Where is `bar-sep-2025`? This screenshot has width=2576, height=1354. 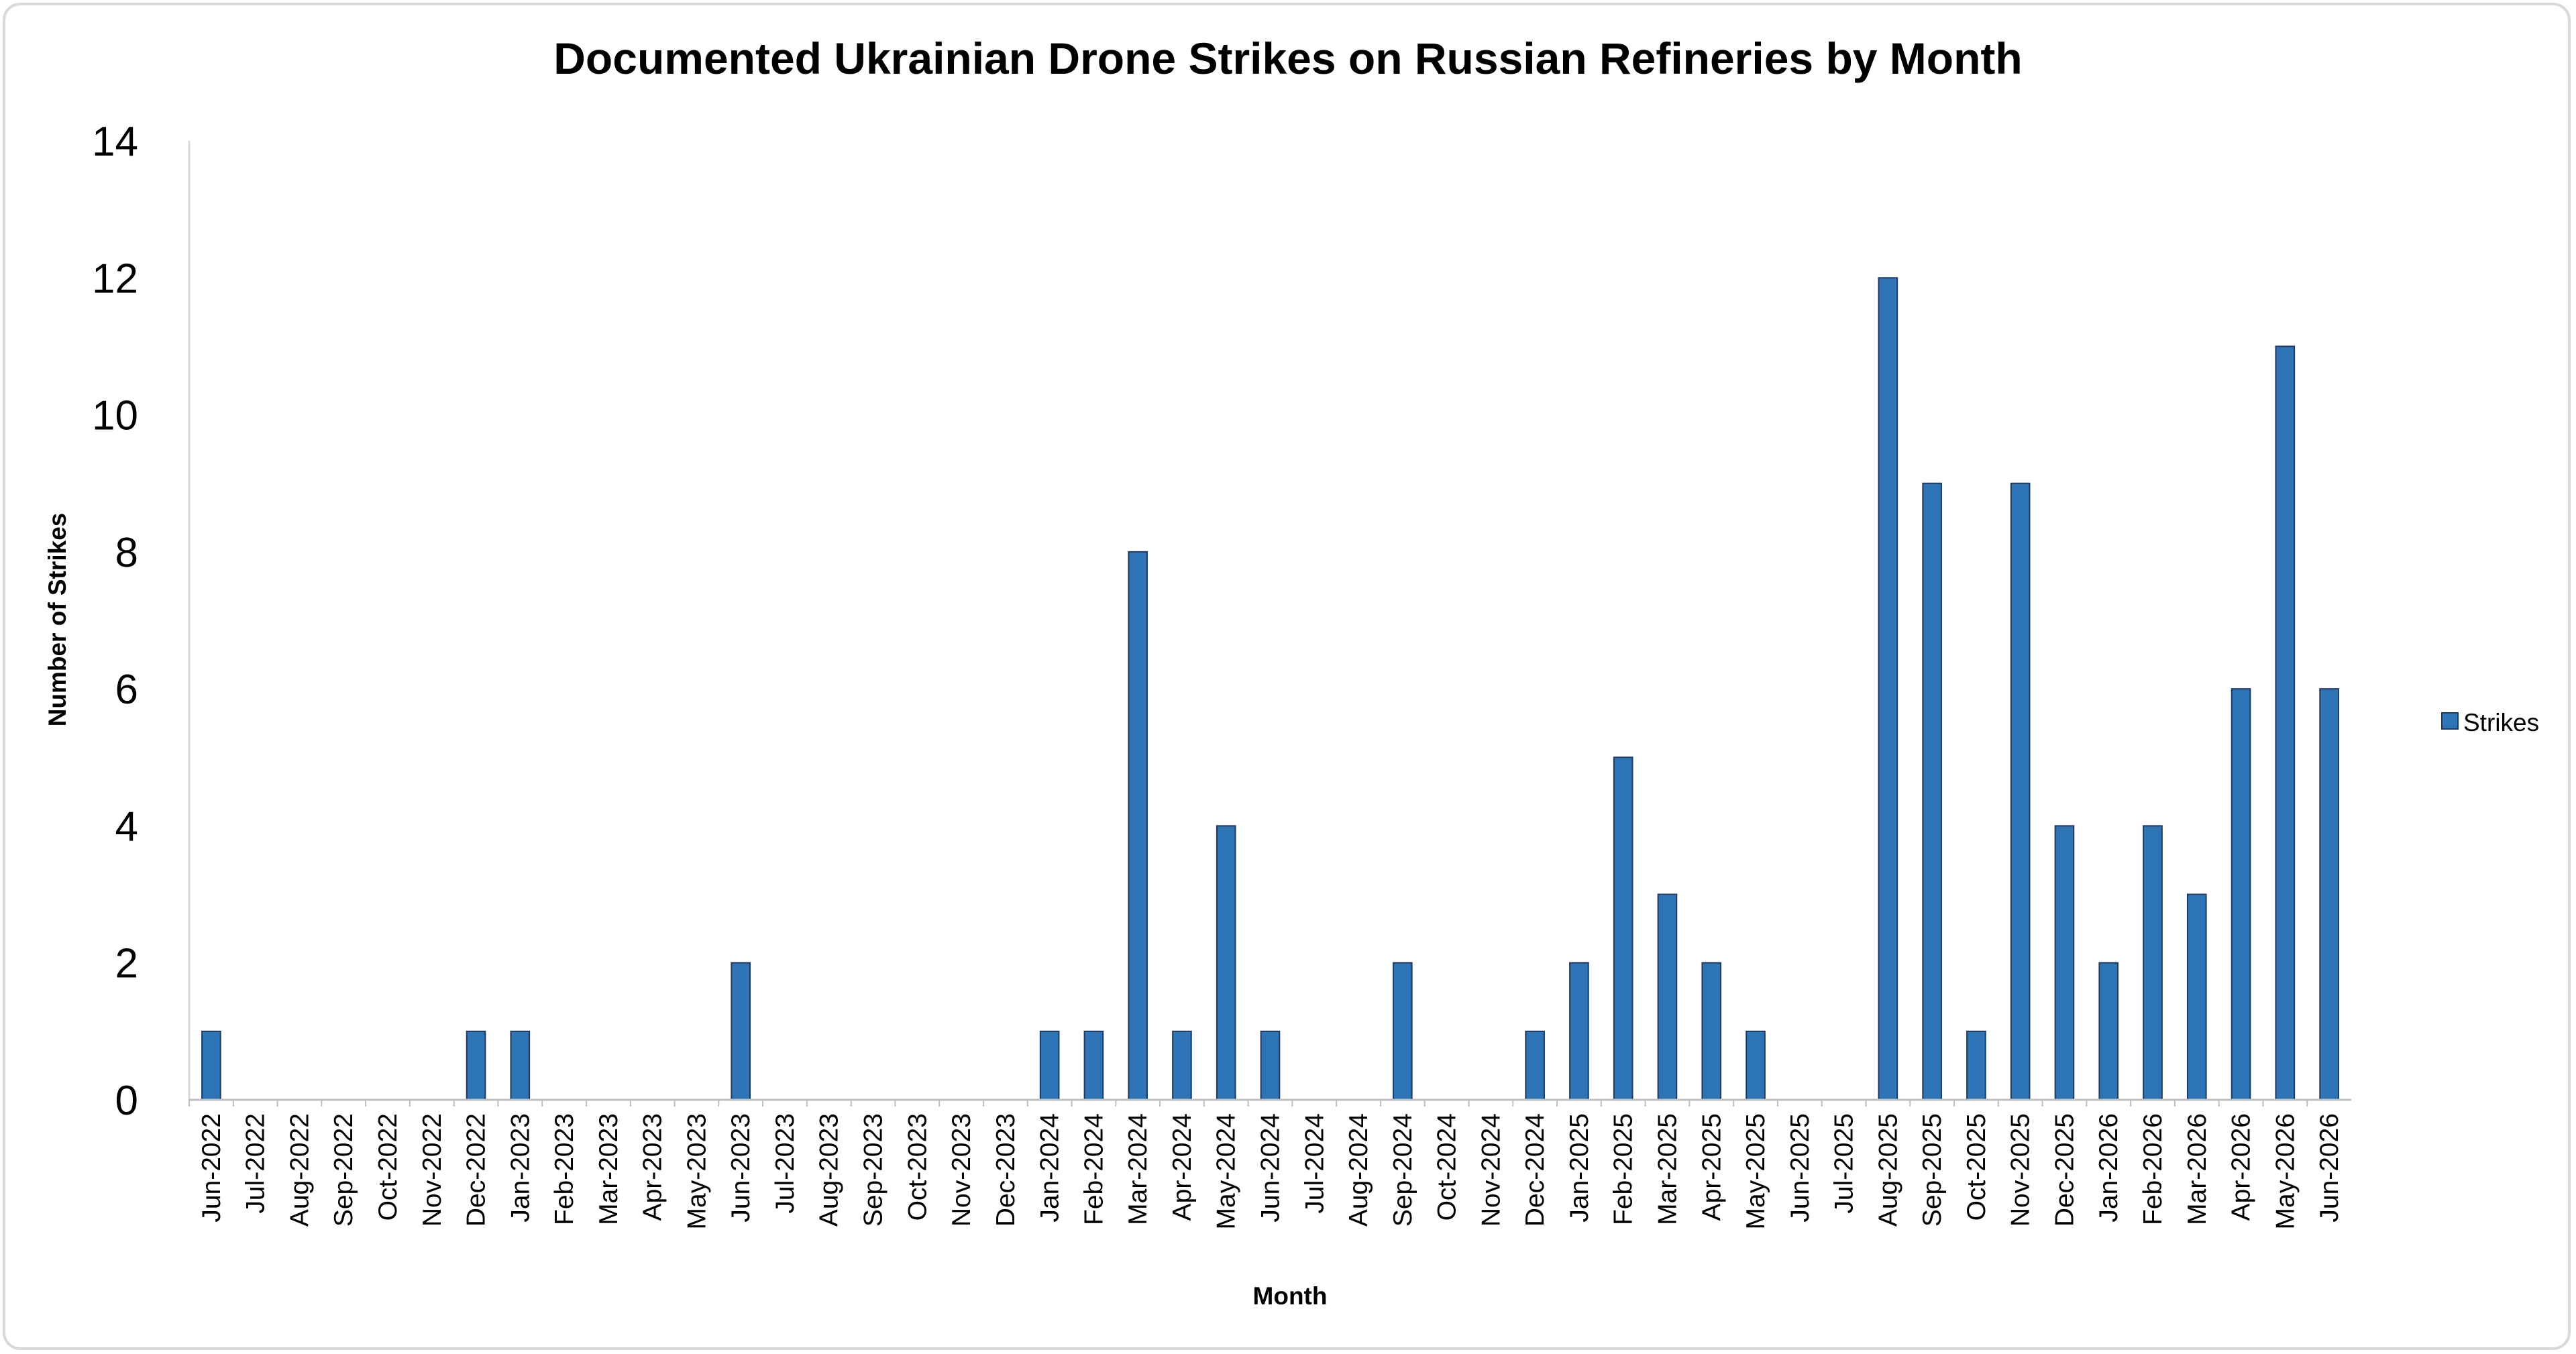
bar-sep-2025 is located at coordinates (1932, 791).